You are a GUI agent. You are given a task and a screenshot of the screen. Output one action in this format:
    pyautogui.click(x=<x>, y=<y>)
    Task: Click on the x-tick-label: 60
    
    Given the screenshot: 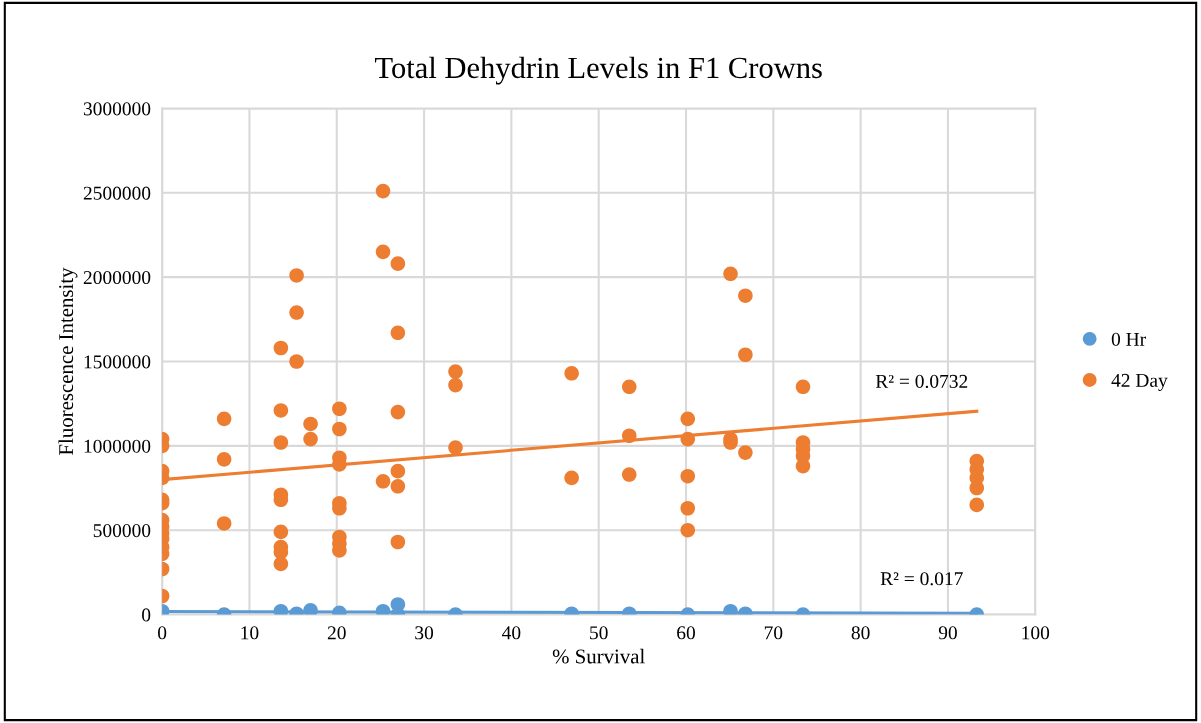 What is the action you would take?
    pyautogui.click(x=686, y=633)
    